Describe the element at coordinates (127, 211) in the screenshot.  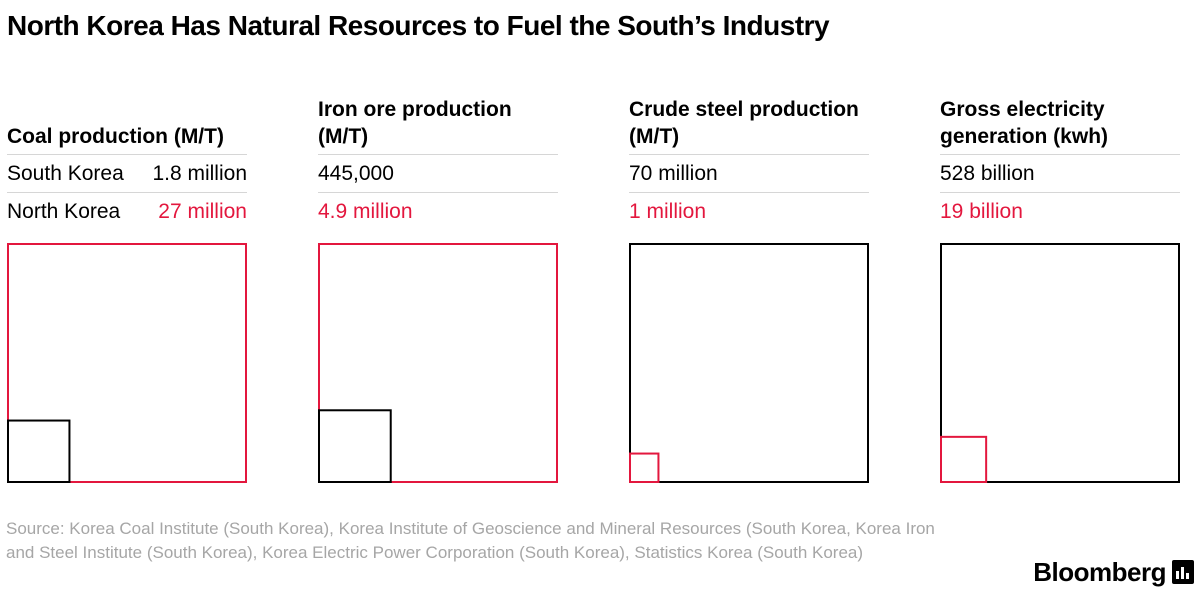
I see `row-north-korea: North Korea 27 million` at that location.